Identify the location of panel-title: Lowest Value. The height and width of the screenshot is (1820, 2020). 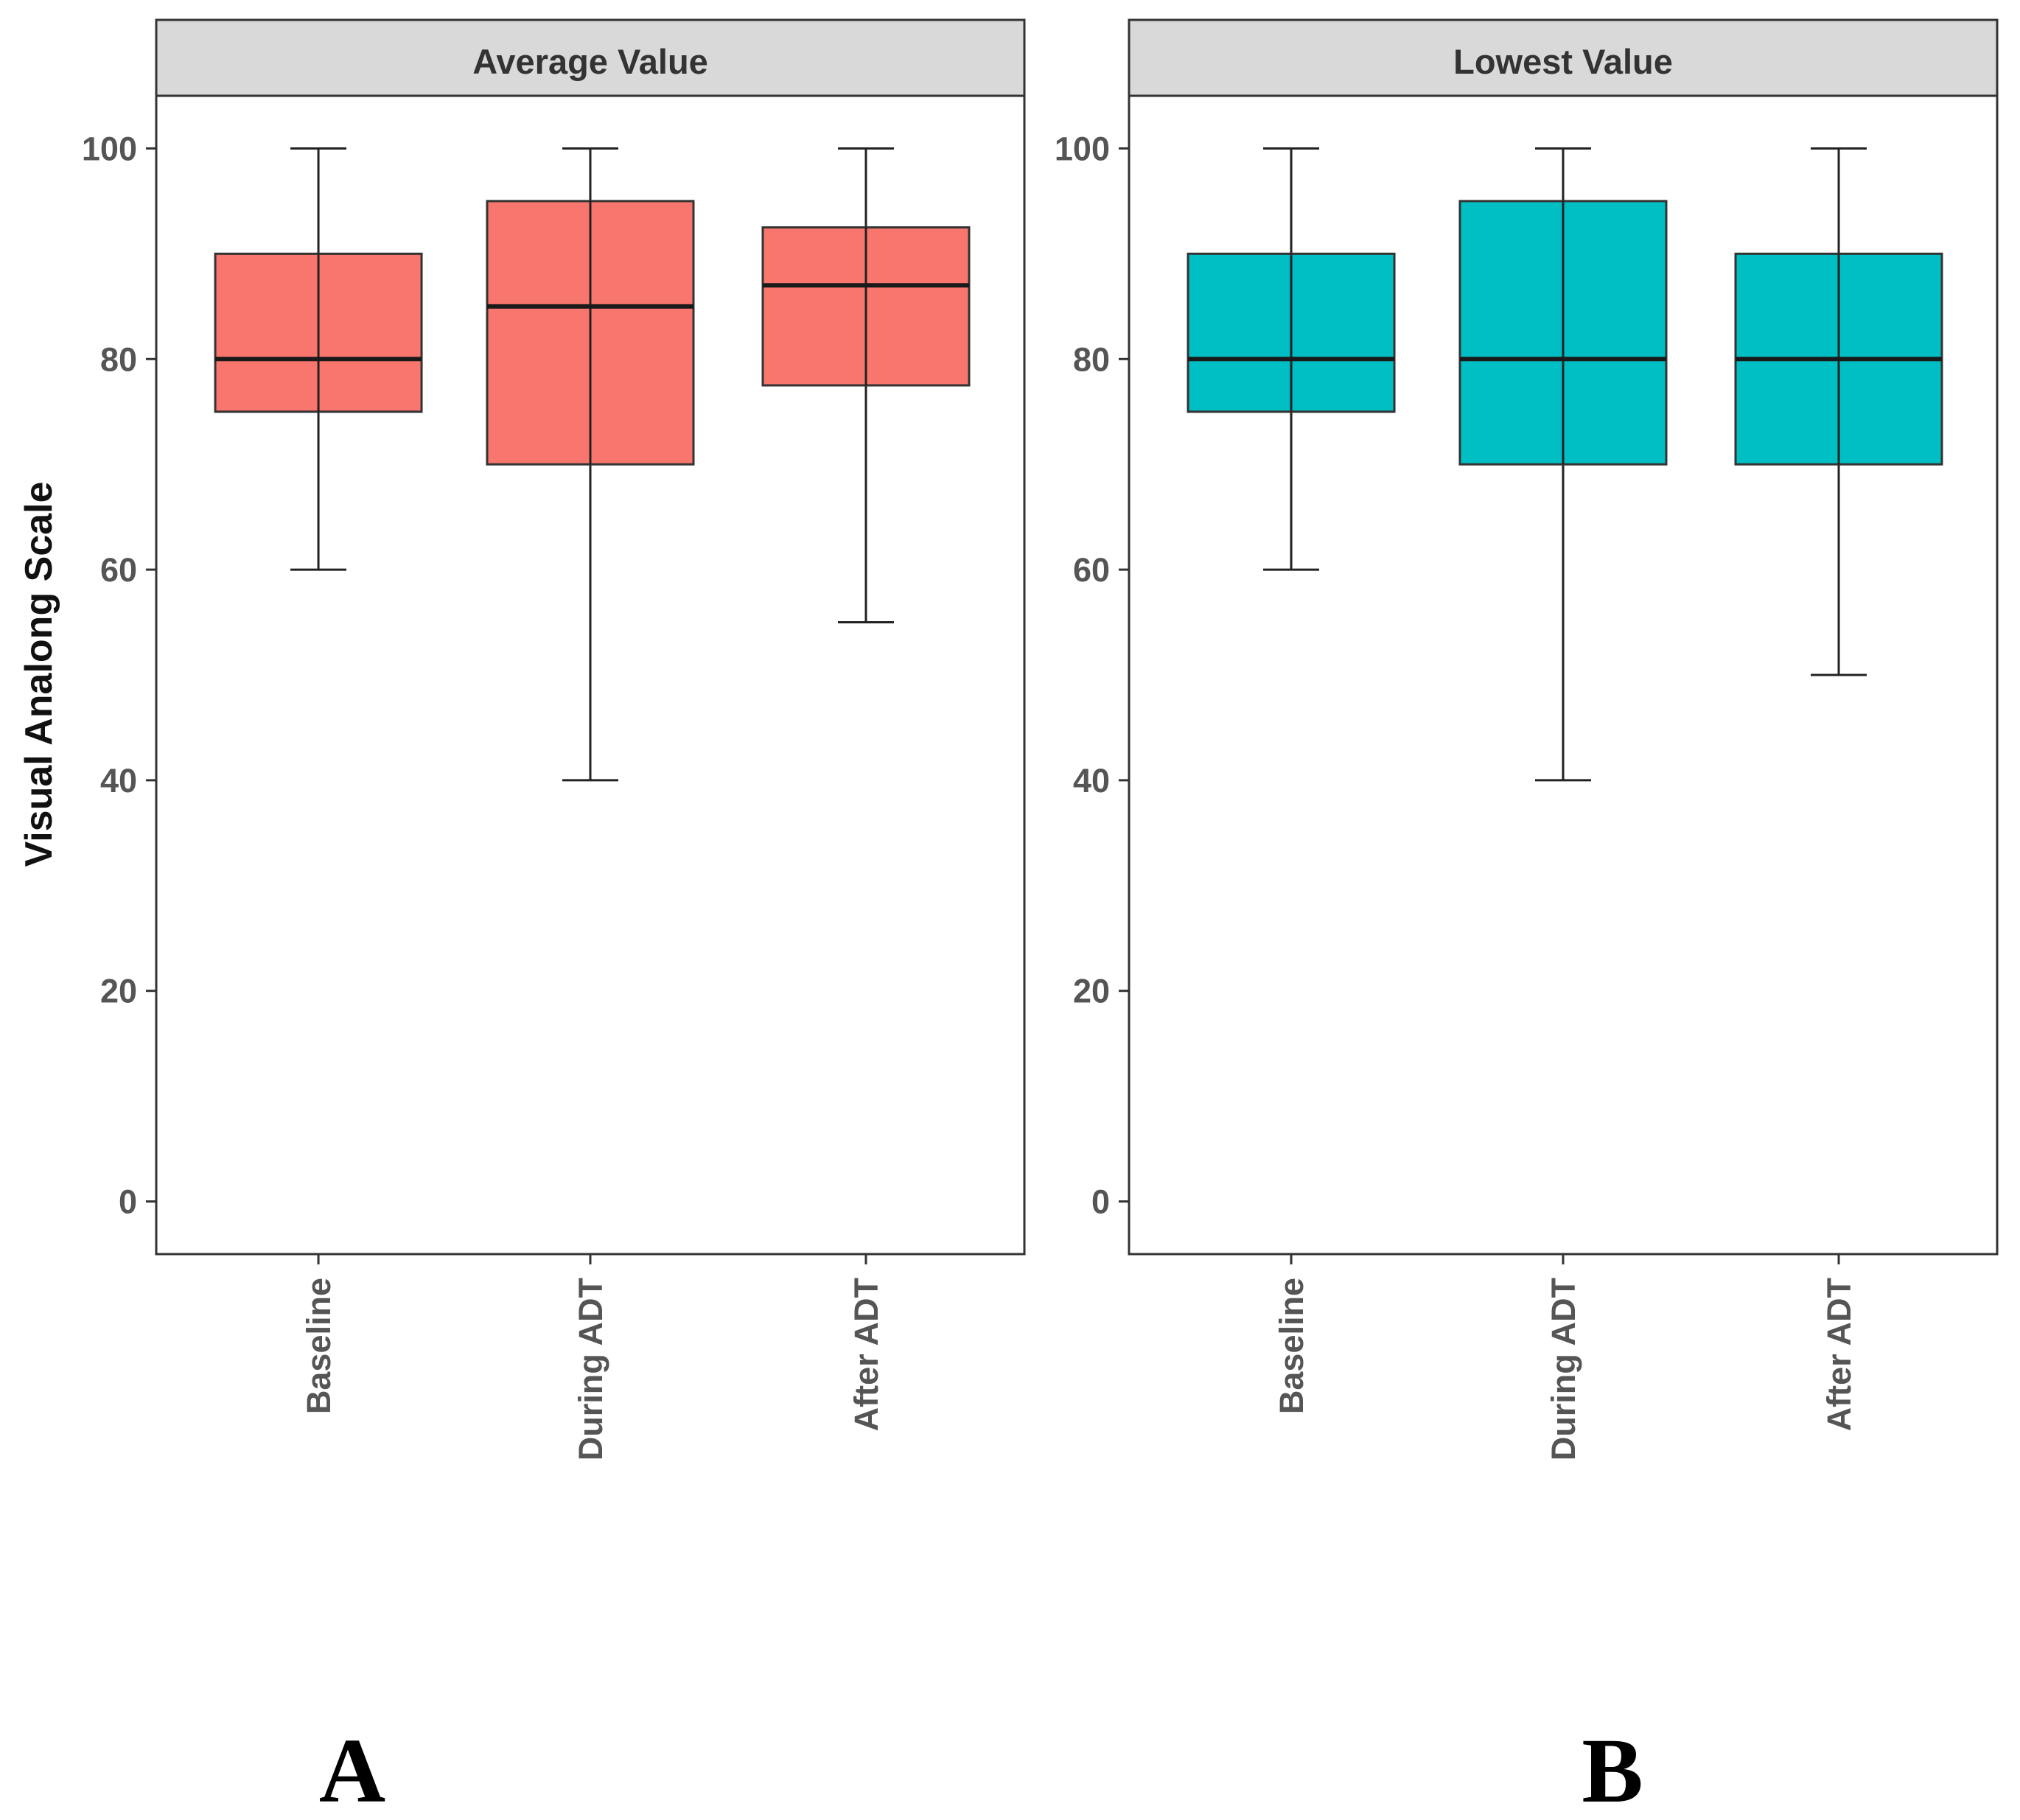
(1563, 61).